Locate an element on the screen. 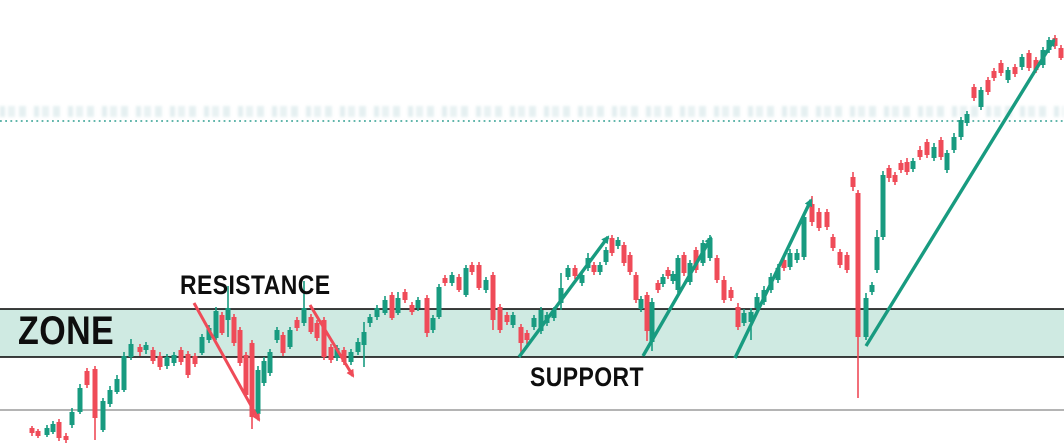  support-resistance-zone is located at coordinates (532, 333).